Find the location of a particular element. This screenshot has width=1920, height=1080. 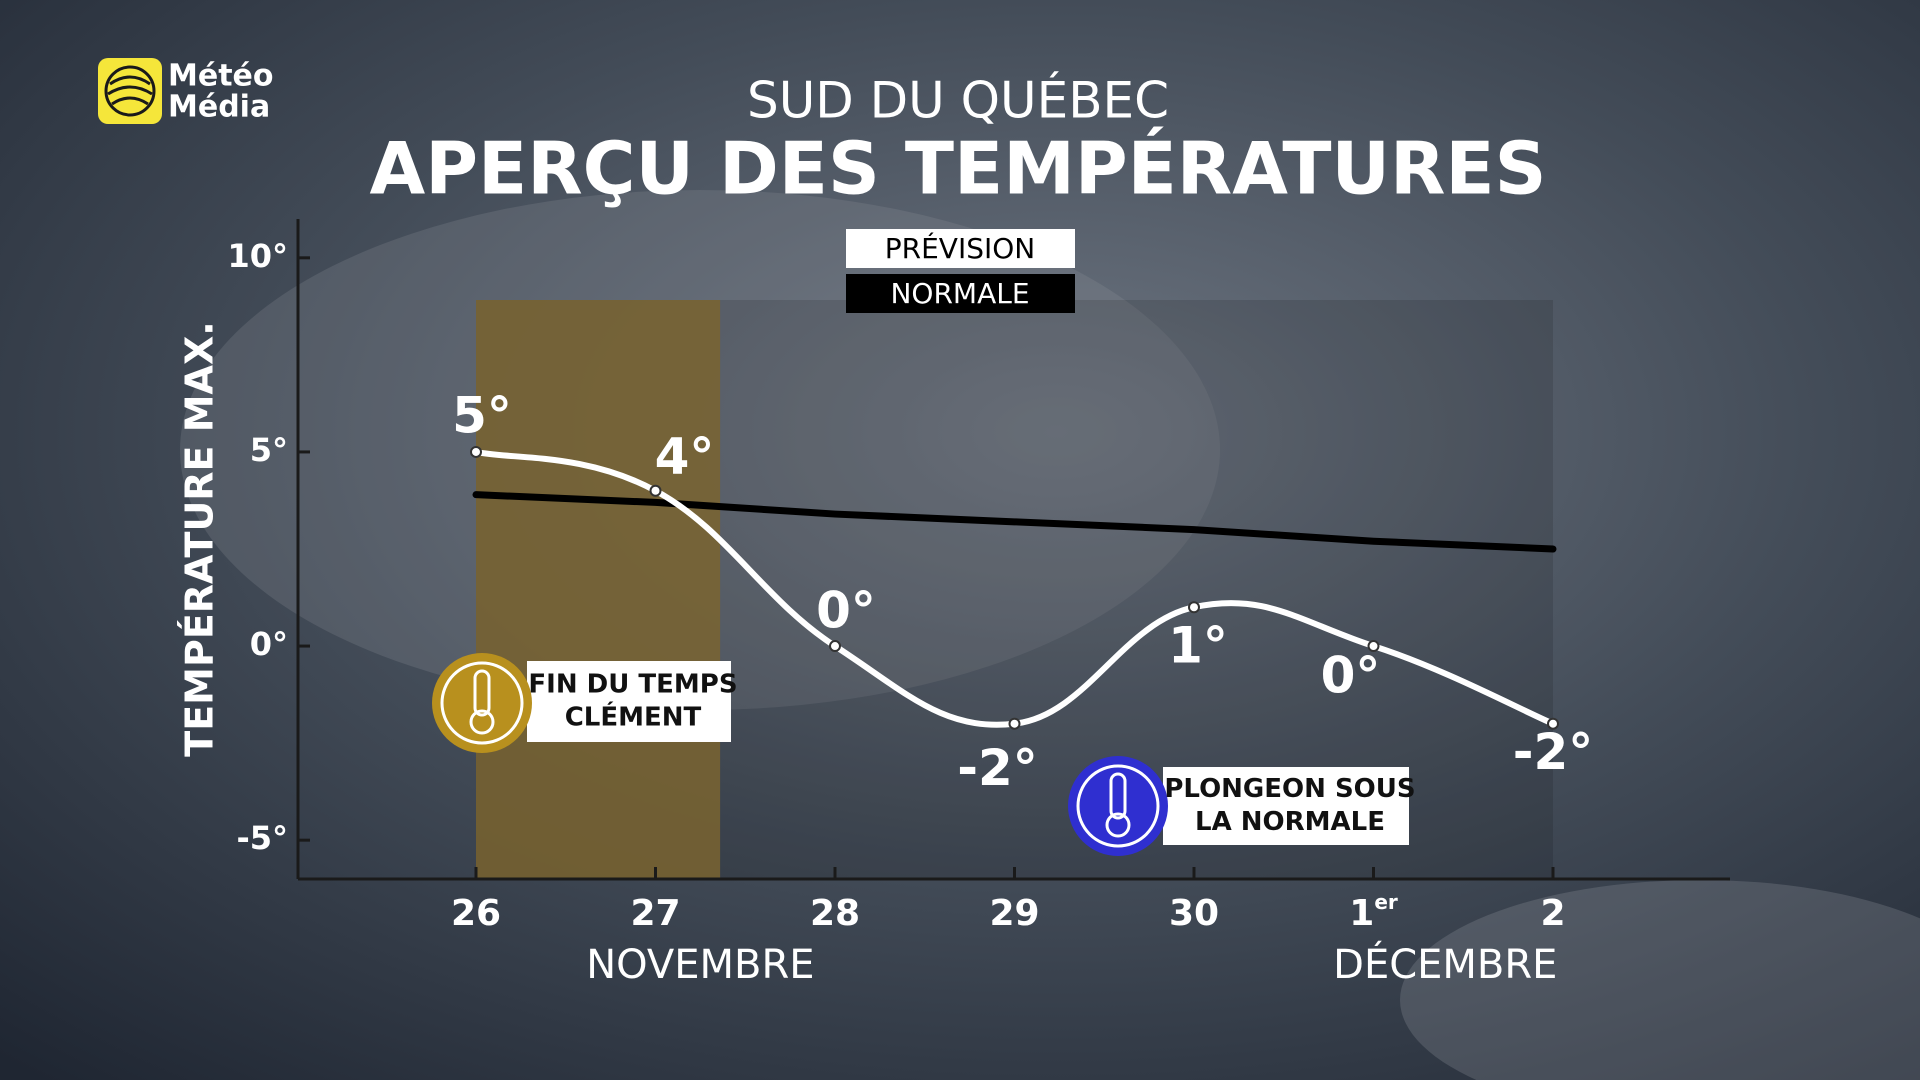

chart-title: APERÇU DES TEMPÉRATURES is located at coordinates (958, 169).